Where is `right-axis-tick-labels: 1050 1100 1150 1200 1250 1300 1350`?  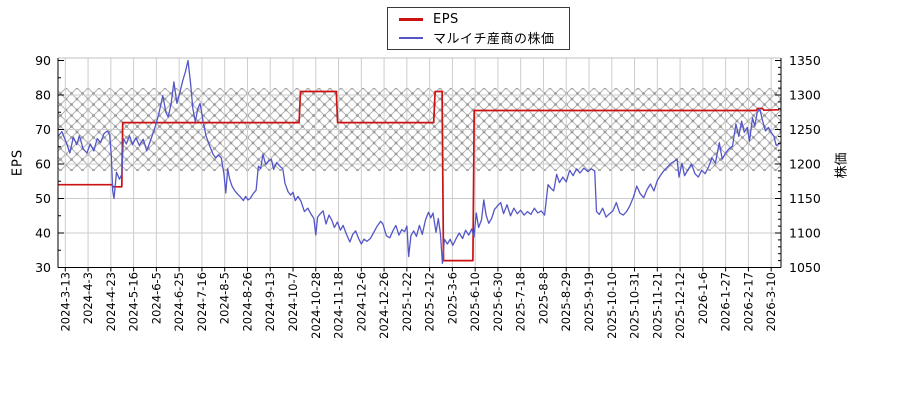
right-axis-tick-labels: 1050 1100 1150 1200 1250 1300 1350 is located at coordinates (805, 164).